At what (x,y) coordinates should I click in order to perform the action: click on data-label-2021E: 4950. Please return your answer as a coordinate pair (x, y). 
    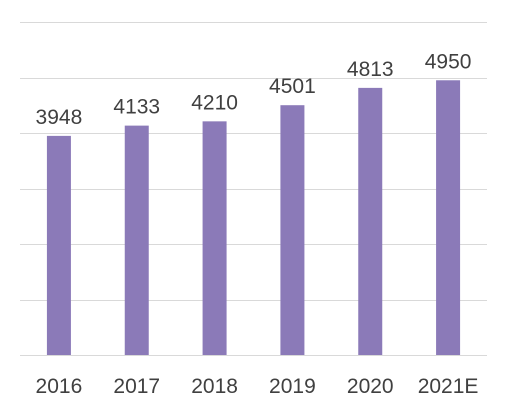
    Looking at the image, I should click on (448, 61).